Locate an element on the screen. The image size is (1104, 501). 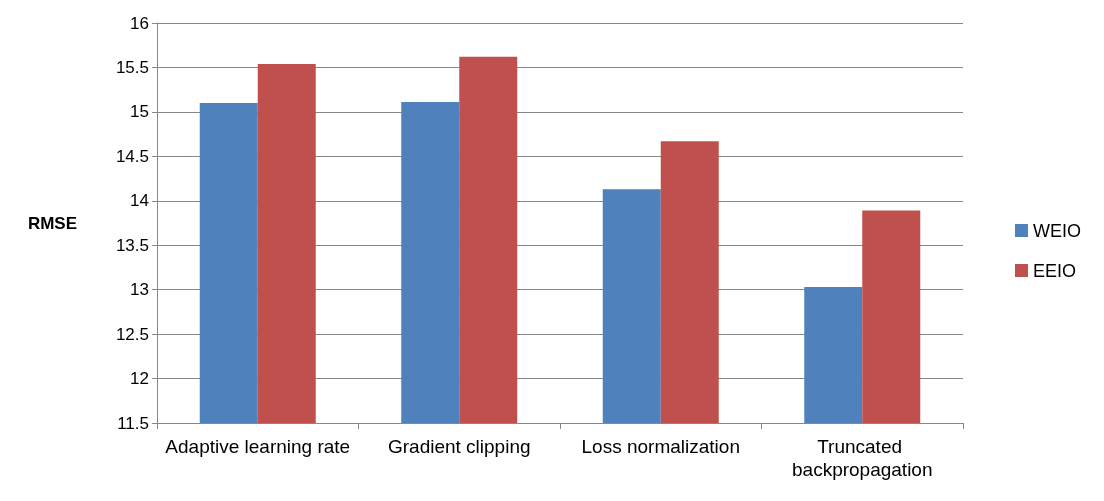
y-tick-label: 13 is located at coordinates (139, 290).